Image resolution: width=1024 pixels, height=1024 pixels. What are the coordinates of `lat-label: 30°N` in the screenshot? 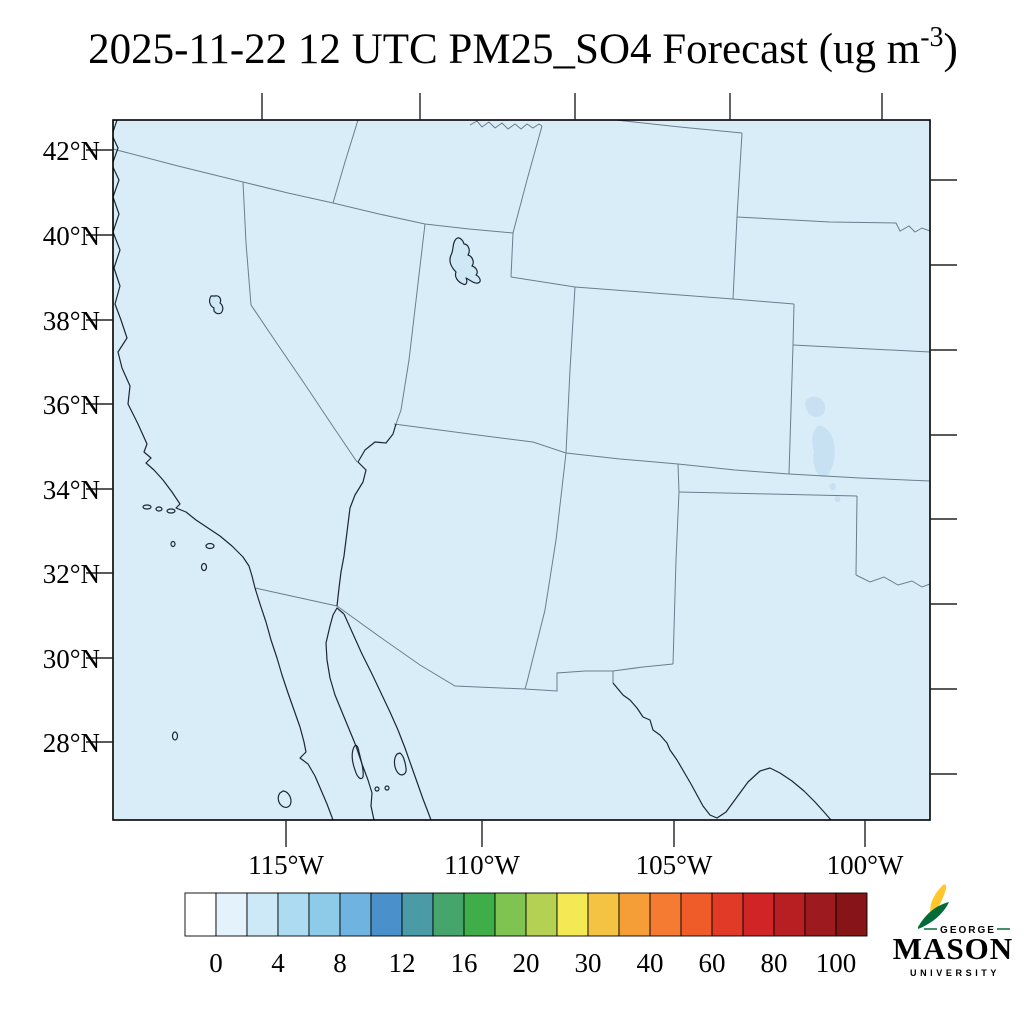 It's located at (71, 659).